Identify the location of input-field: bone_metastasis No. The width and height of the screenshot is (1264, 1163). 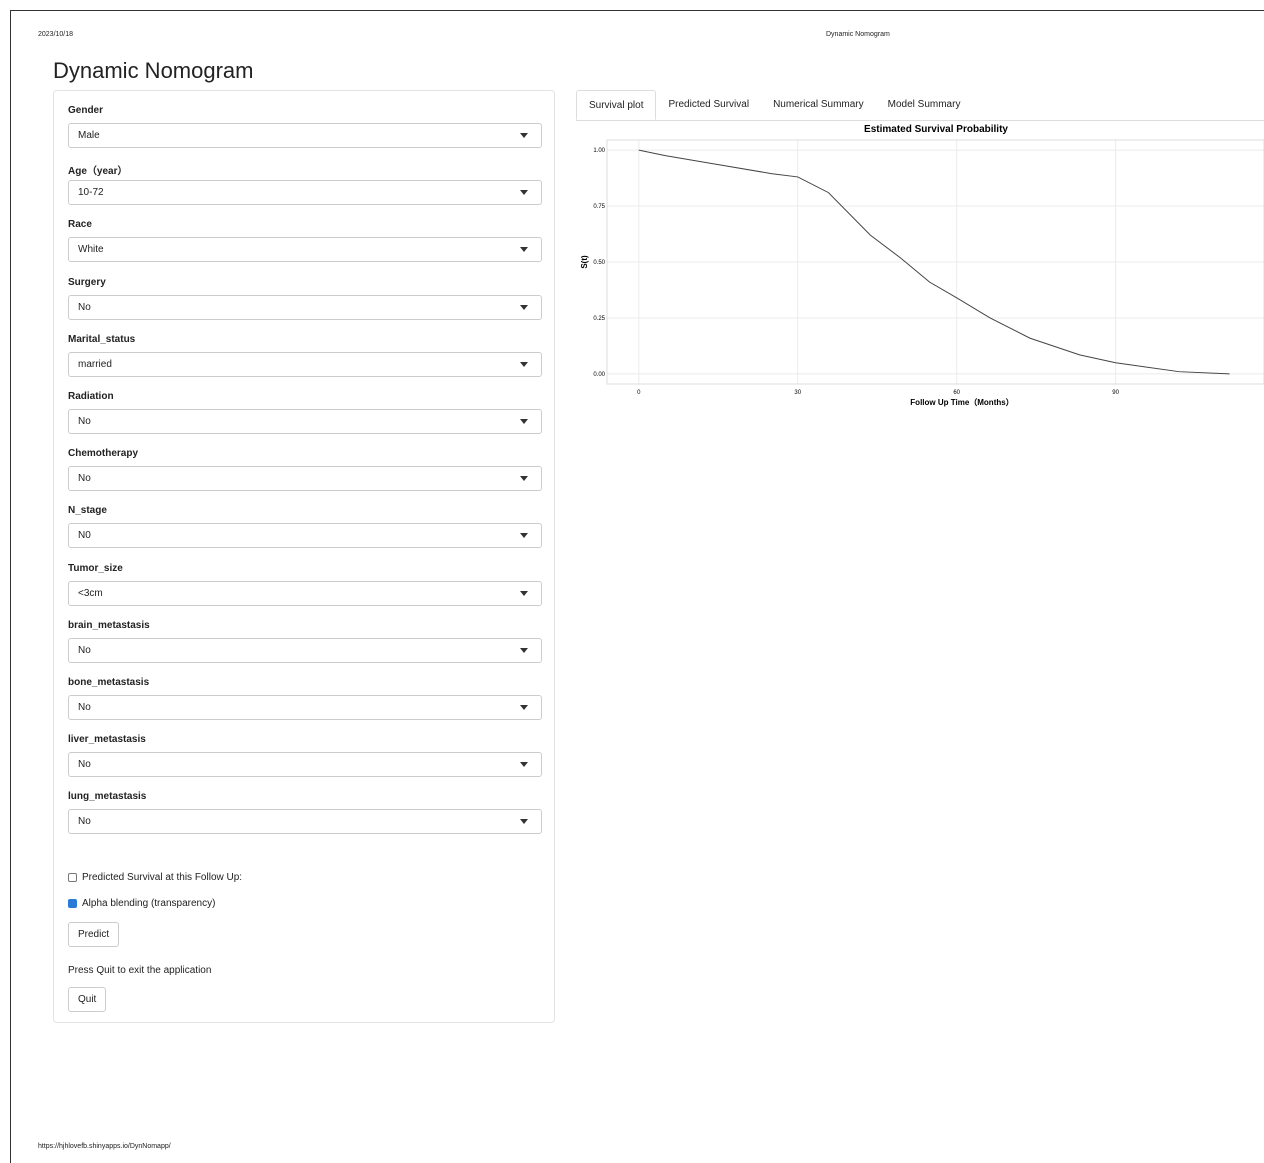
(305, 698).